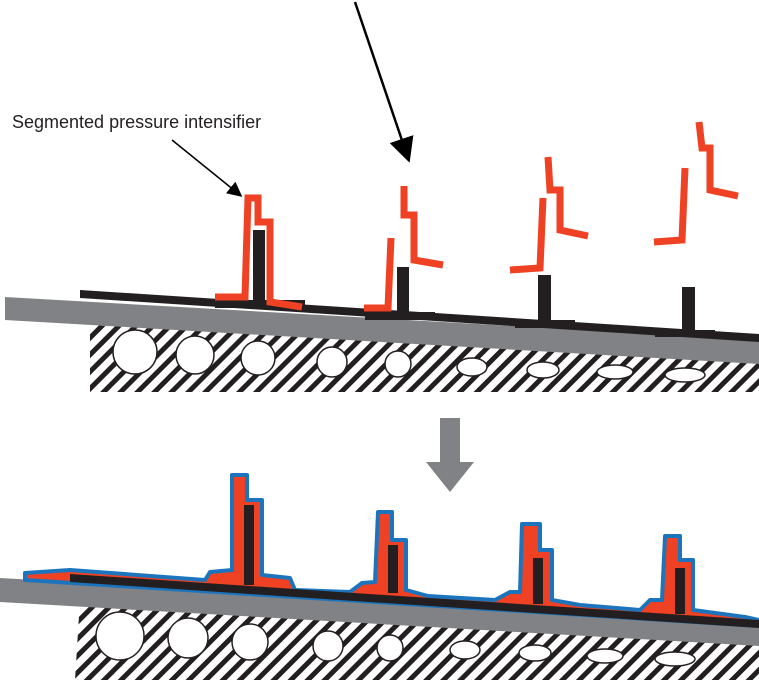 This screenshot has height=680, width=759. I want to click on label: Segmented pressure intensifier, so click(136, 122).